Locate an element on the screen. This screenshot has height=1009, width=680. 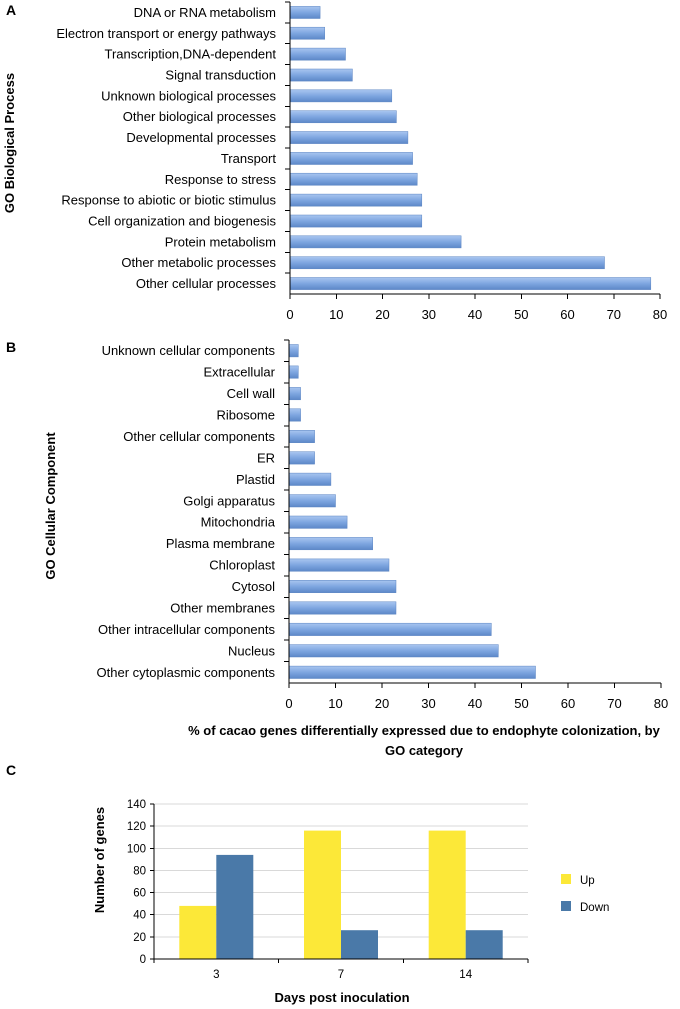
bar-er is located at coordinates (301, 458).